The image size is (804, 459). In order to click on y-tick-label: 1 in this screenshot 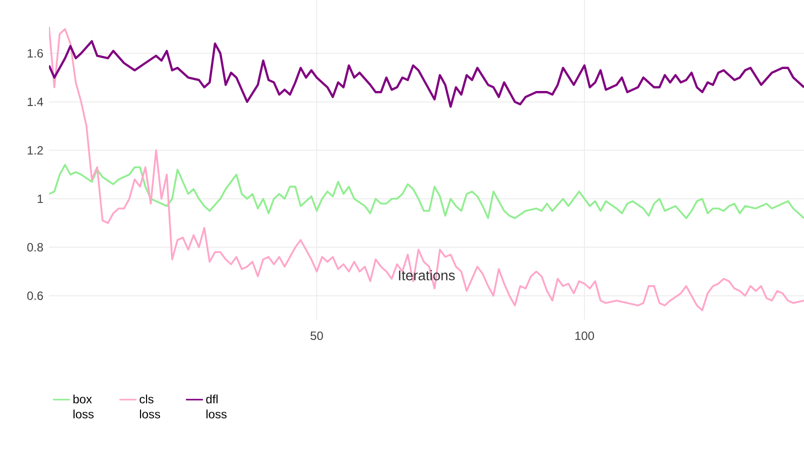, I will do `click(40, 198)`.